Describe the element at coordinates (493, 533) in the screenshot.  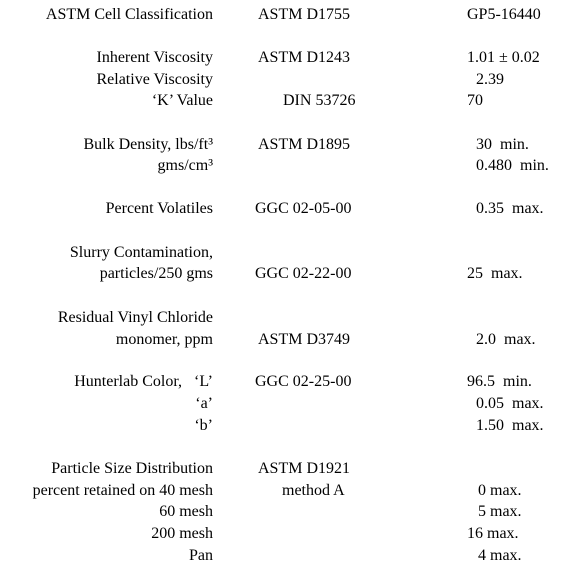
I see `spec-value: 16 max.` at that location.